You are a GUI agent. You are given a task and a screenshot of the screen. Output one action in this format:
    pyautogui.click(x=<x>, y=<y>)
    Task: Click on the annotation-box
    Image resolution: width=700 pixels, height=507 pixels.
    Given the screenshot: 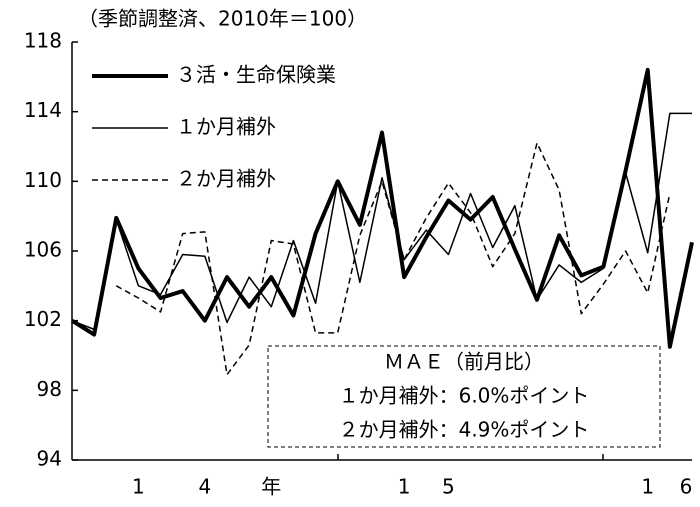 What is the action you would take?
    pyautogui.click(x=464, y=396)
    